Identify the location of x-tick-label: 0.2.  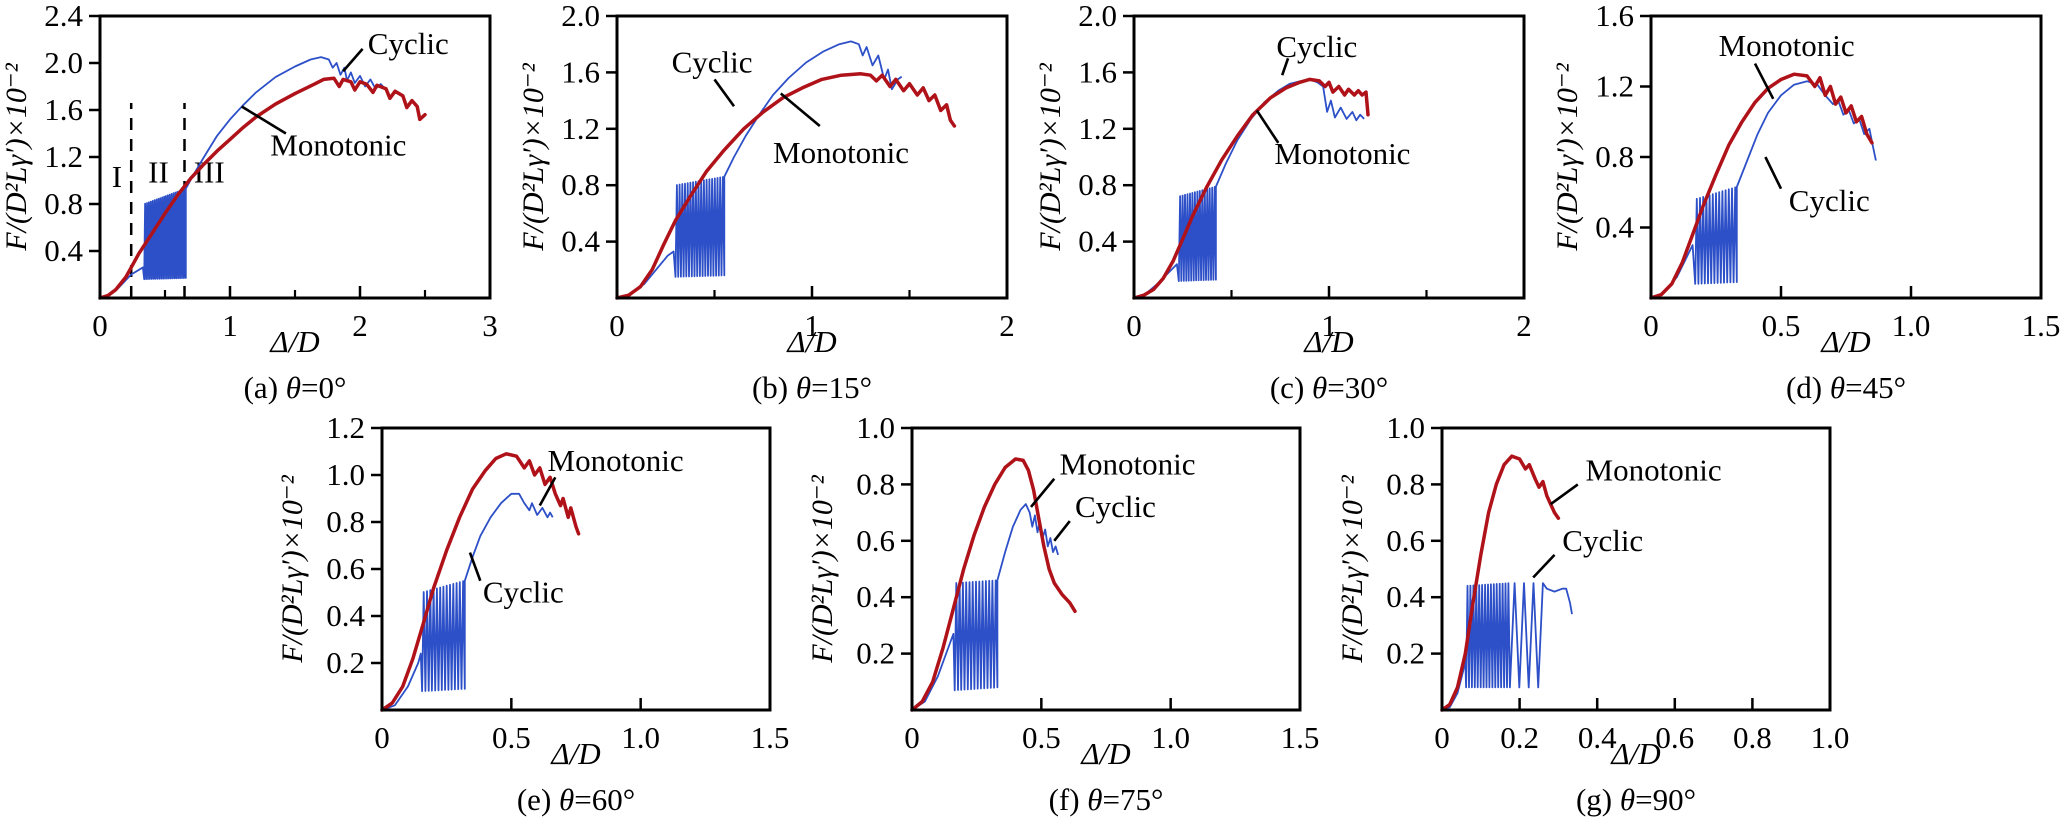
(1519, 737).